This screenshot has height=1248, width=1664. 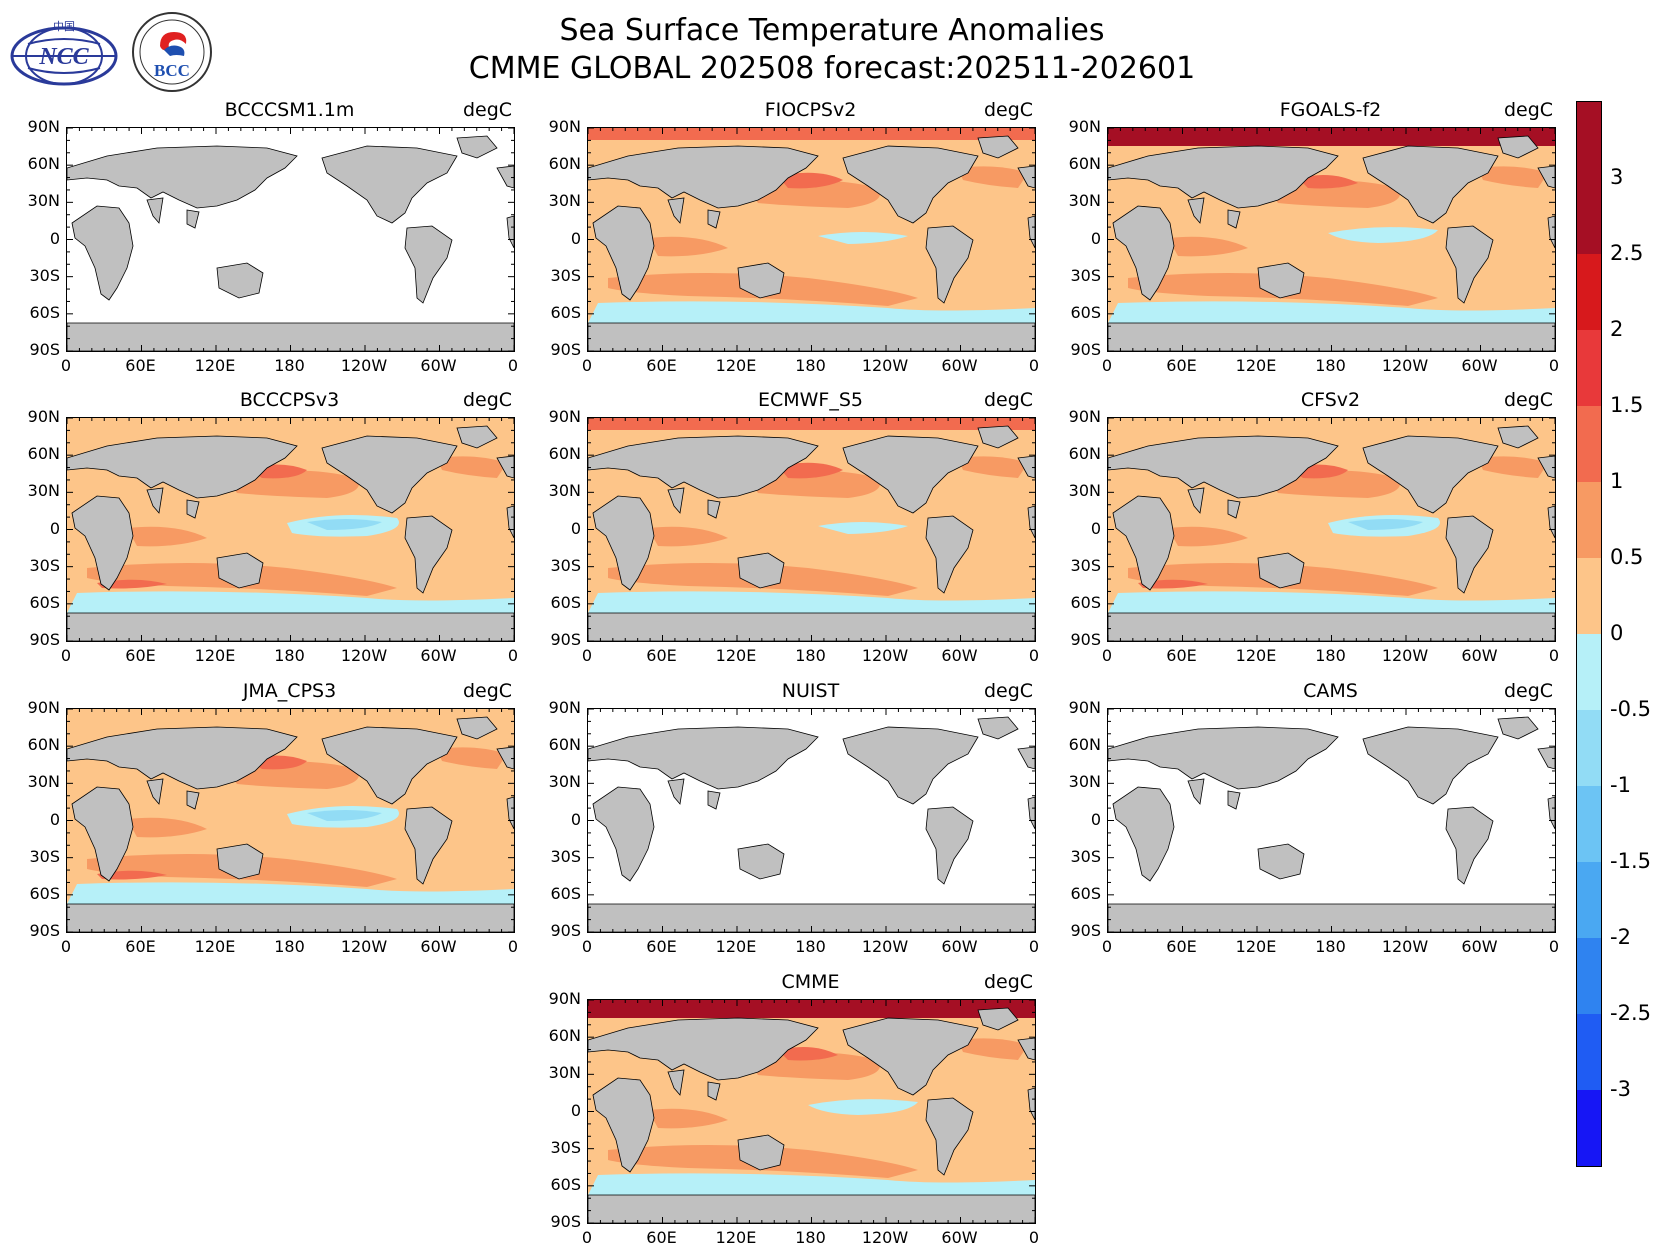 I want to click on colorbar-label: 0, so click(x=1617, y=633).